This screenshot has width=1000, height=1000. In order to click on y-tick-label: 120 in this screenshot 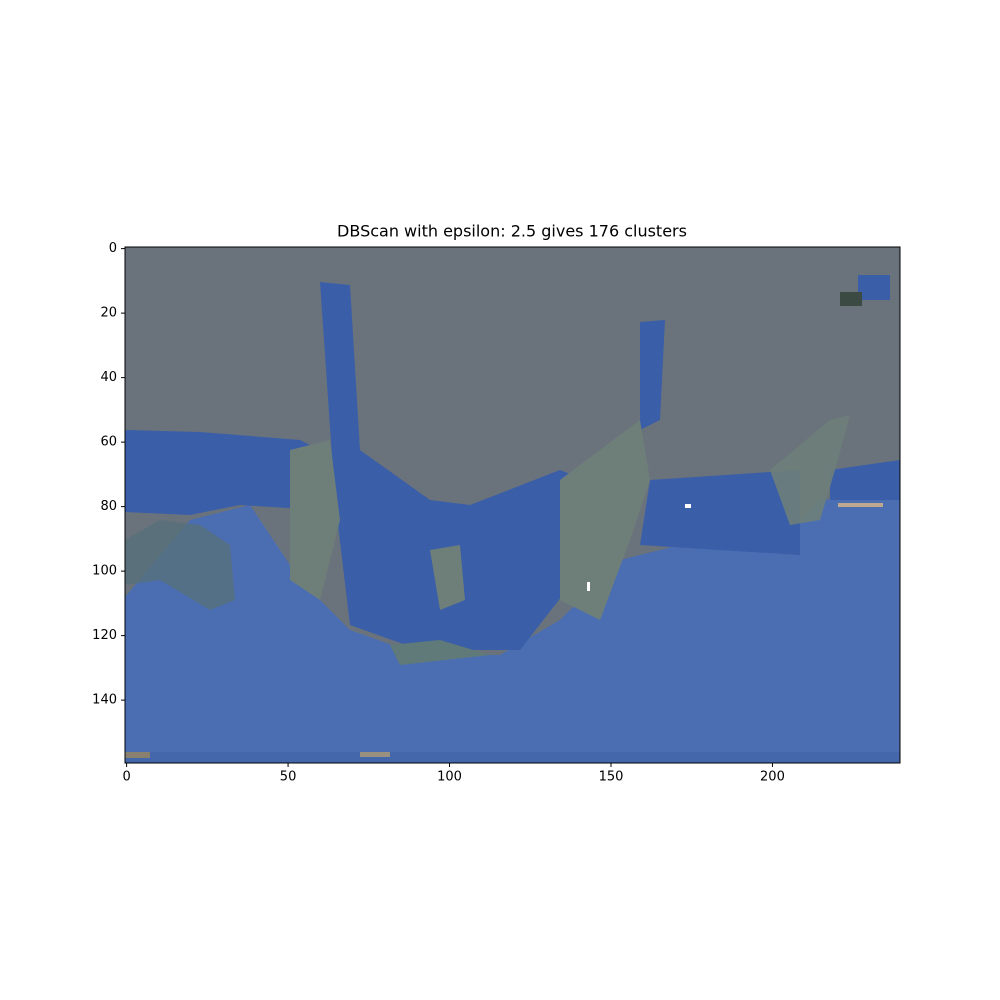, I will do `click(104, 635)`.